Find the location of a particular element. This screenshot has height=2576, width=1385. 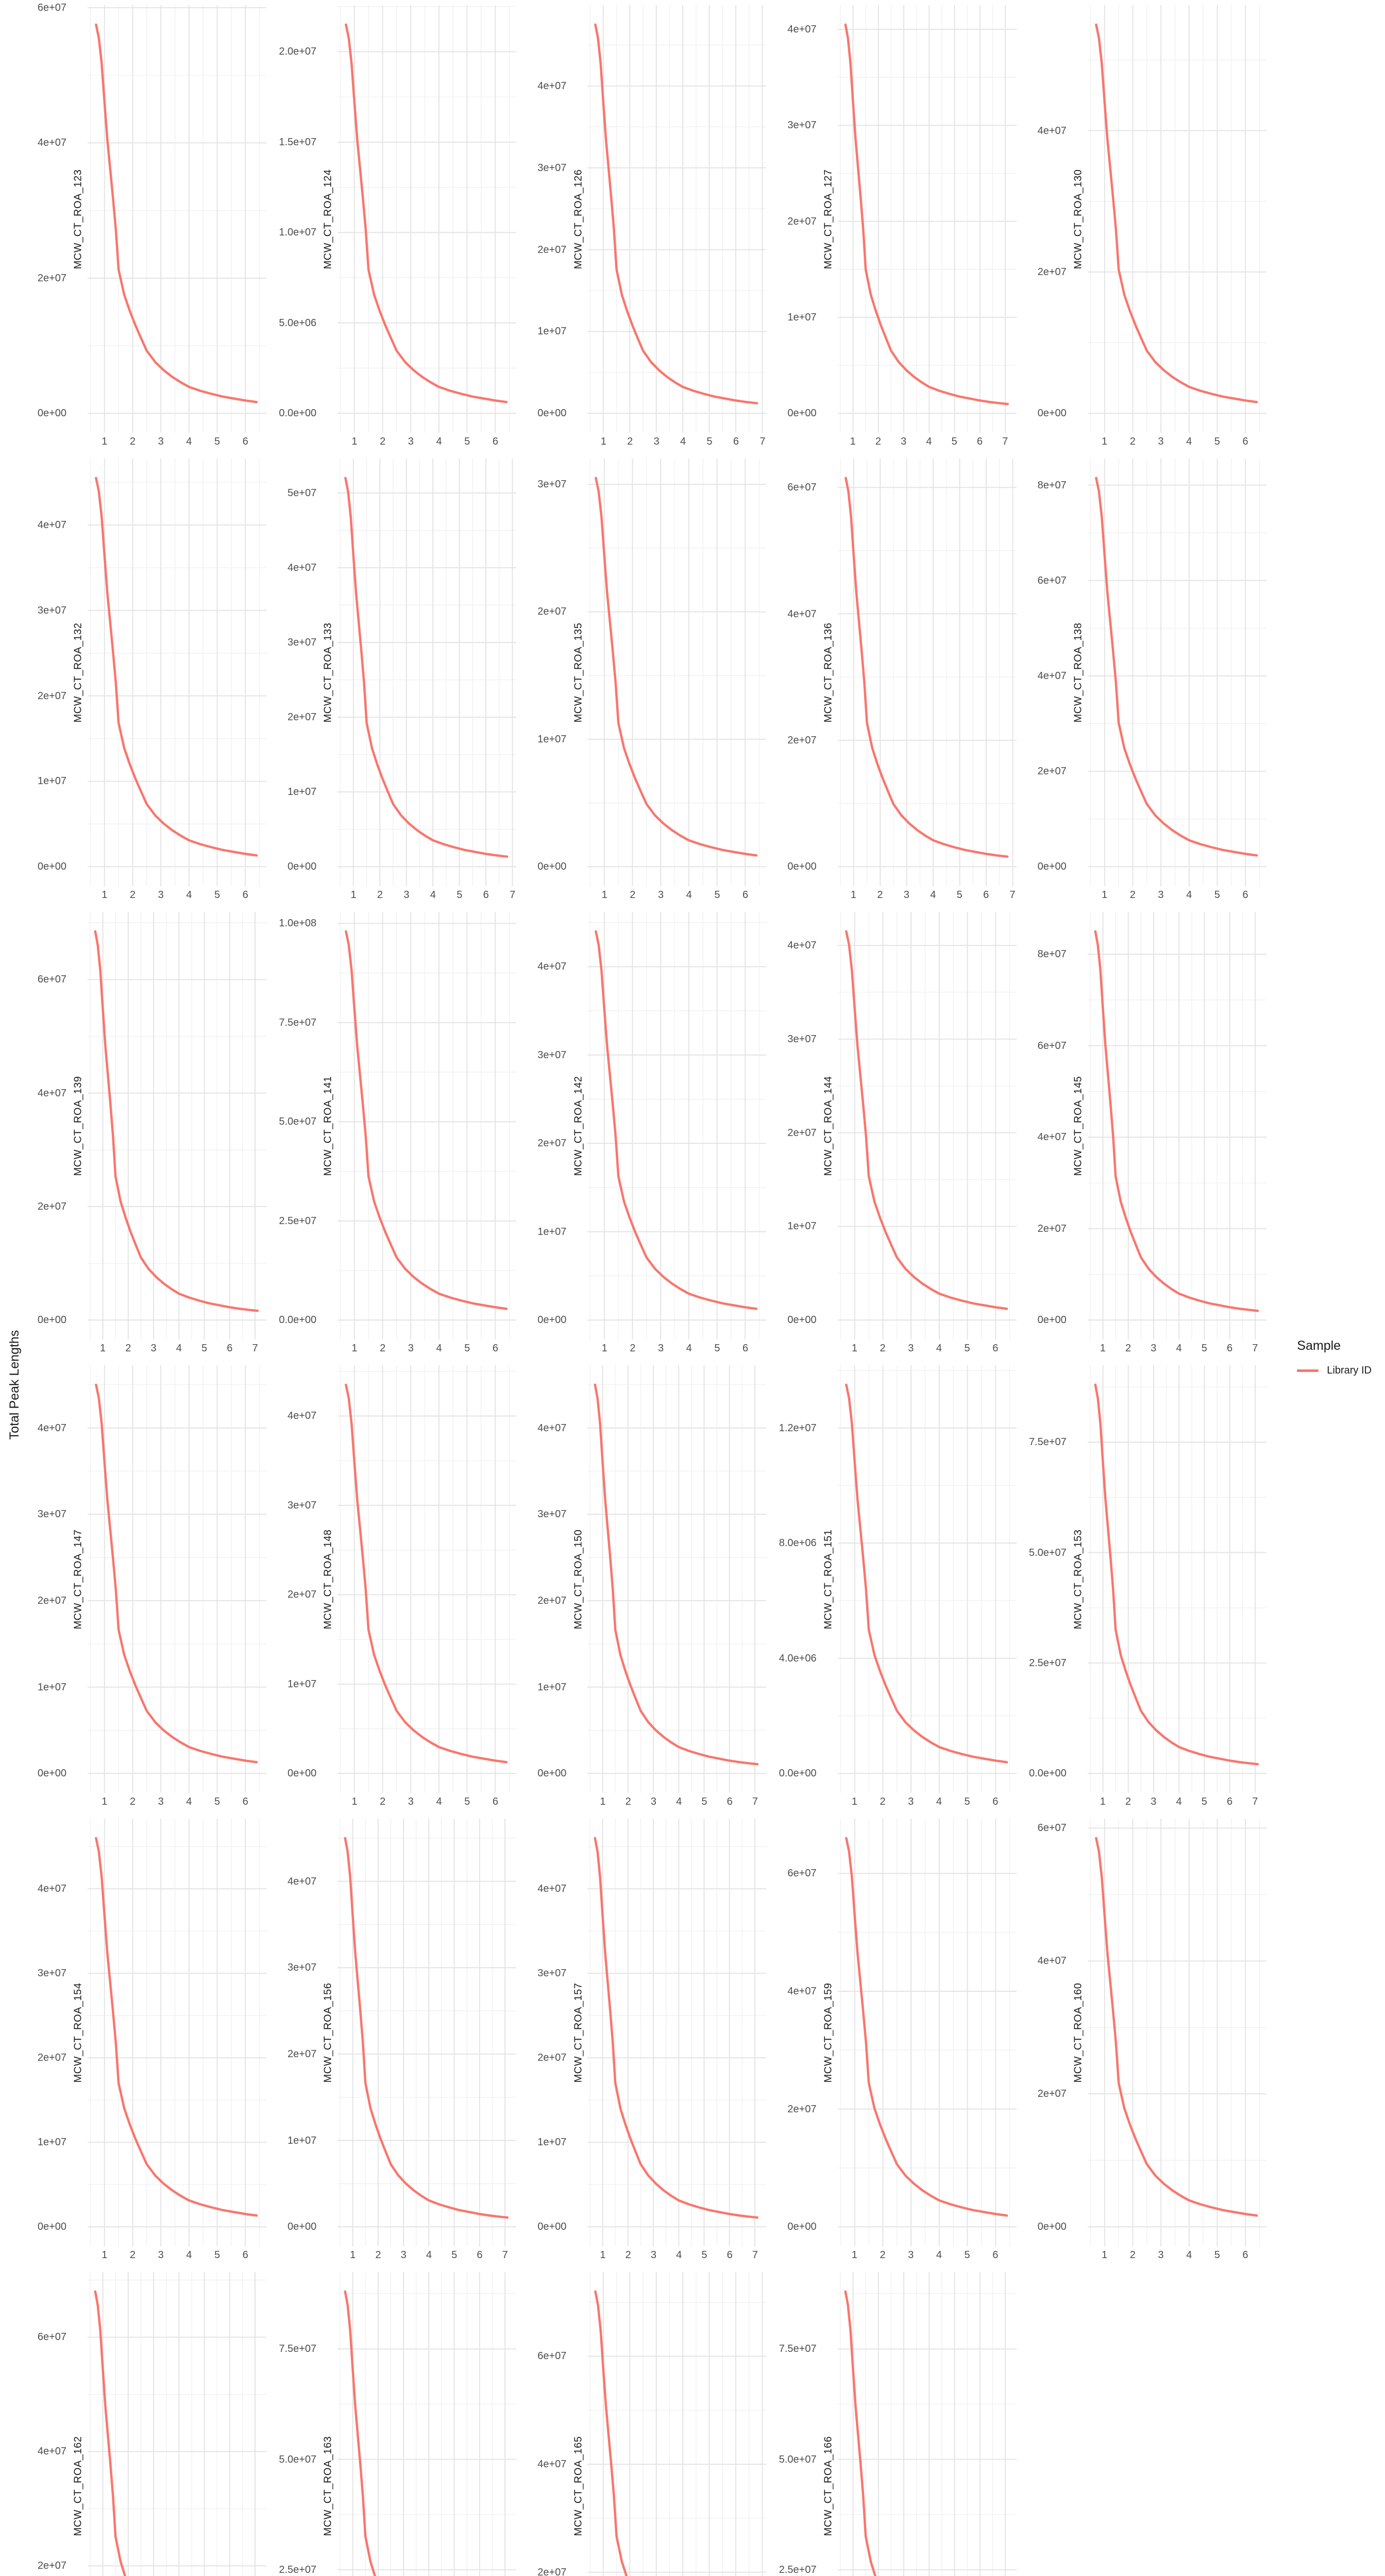

y-tick-label: 1.0e+08 is located at coordinates (298, 923).